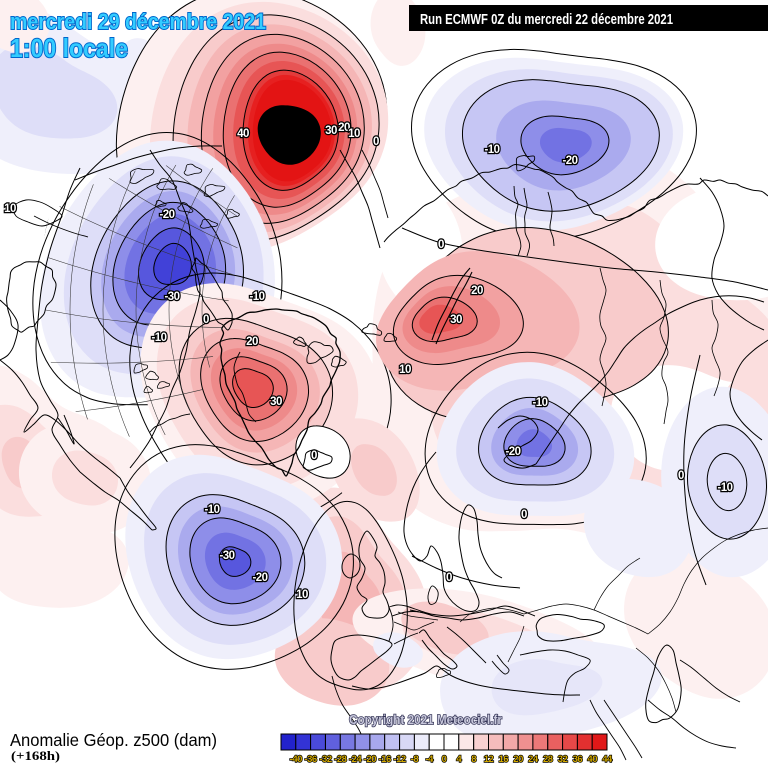 The width and height of the screenshot is (768, 768). What do you see at coordinates (325, 759) in the screenshot?
I see `svg-text: -32` at bounding box center [325, 759].